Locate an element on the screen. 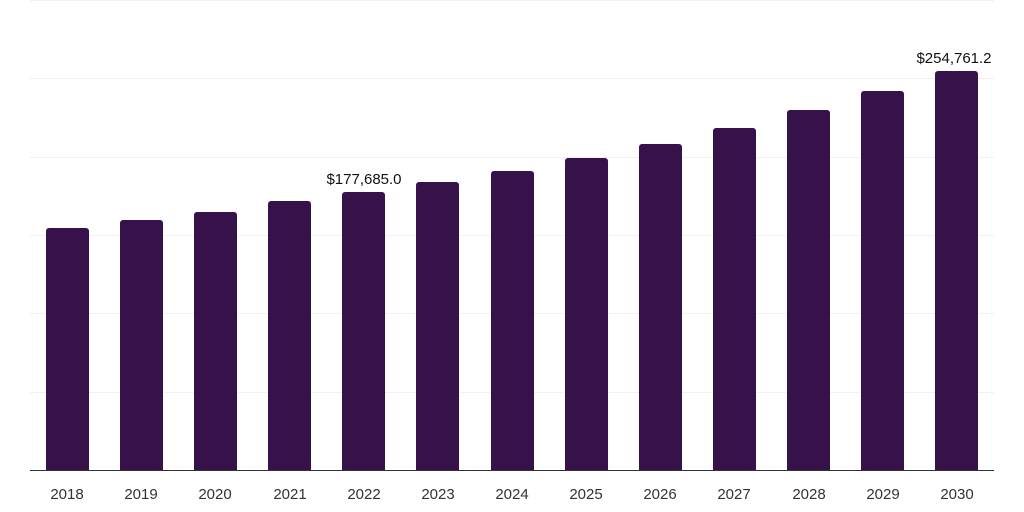 The height and width of the screenshot is (512, 1024). data-label: $177,685.0 is located at coordinates (364, 179).